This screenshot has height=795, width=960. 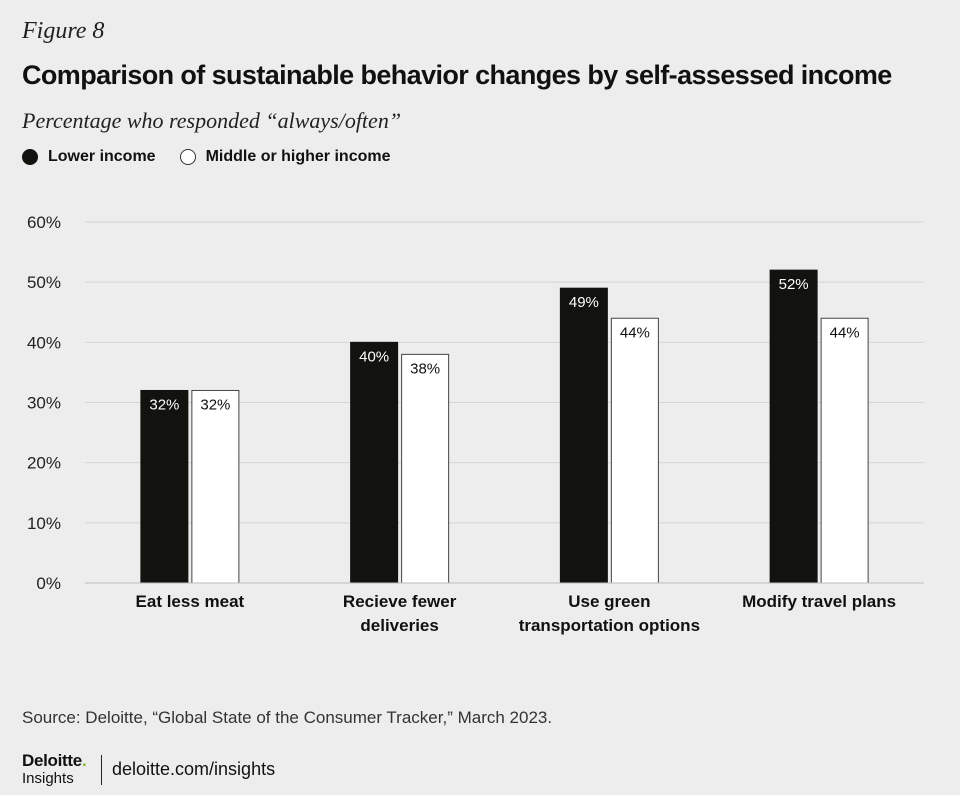 What do you see at coordinates (400, 601) in the screenshot?
I see `x-tick-label: Recieve fewer` at bounding box center [400, 601].